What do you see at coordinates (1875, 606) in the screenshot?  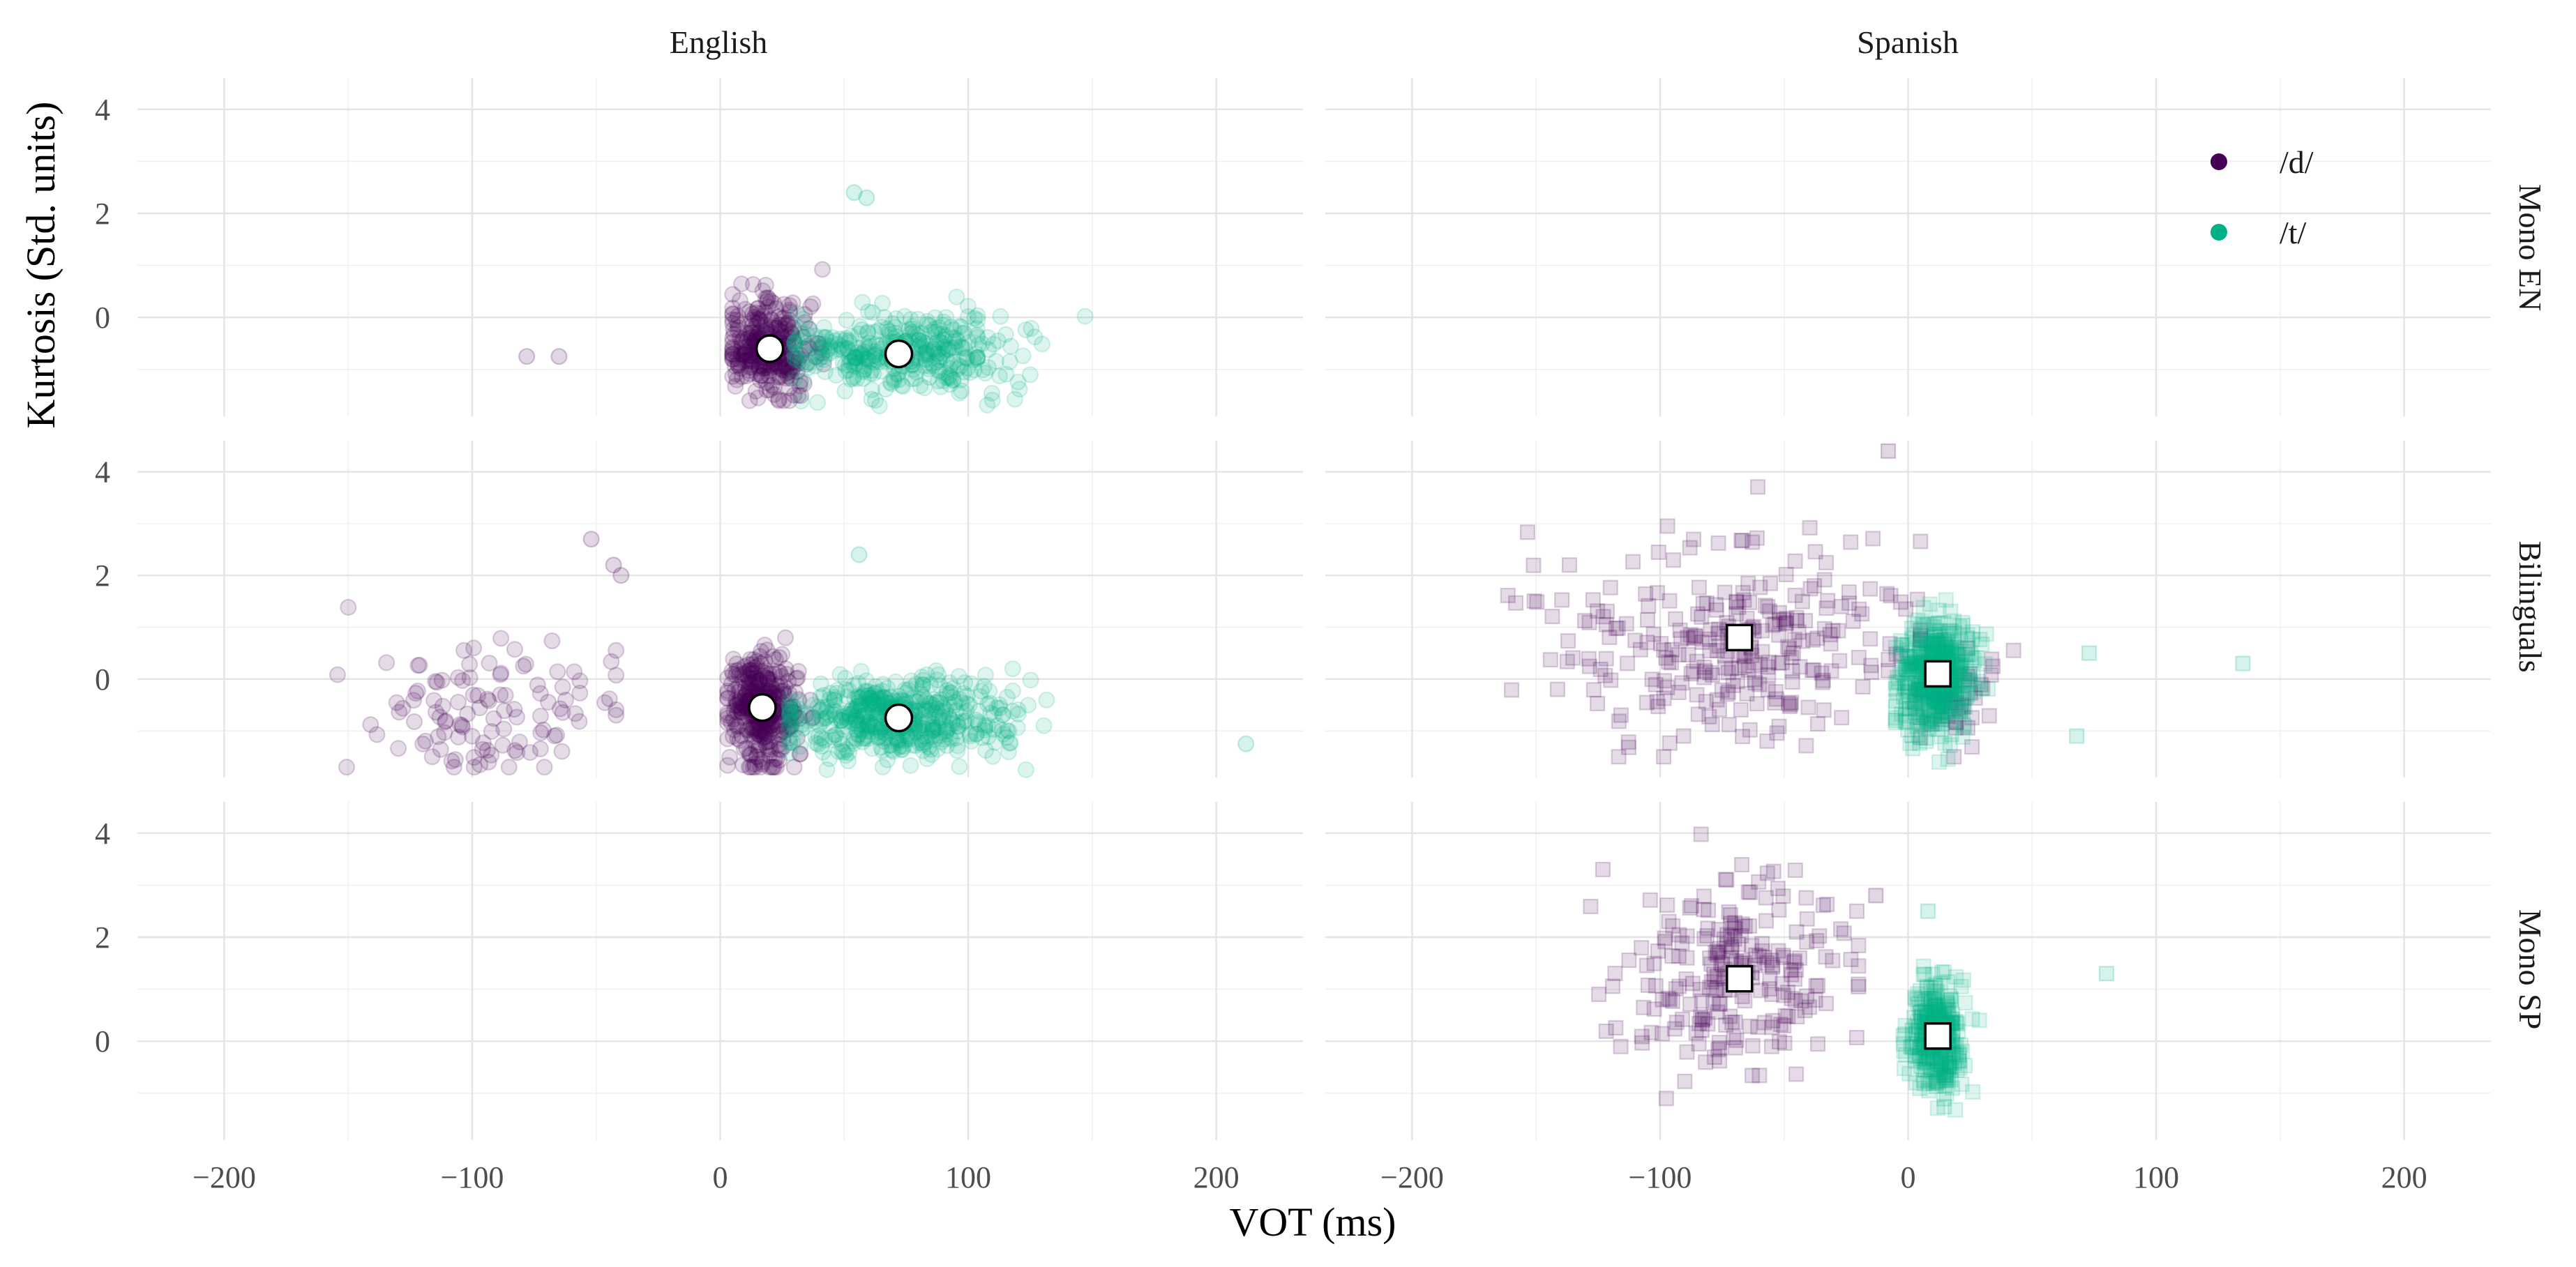 I see `points-spanish-bilinguals` at bounding box center [1875, 606].